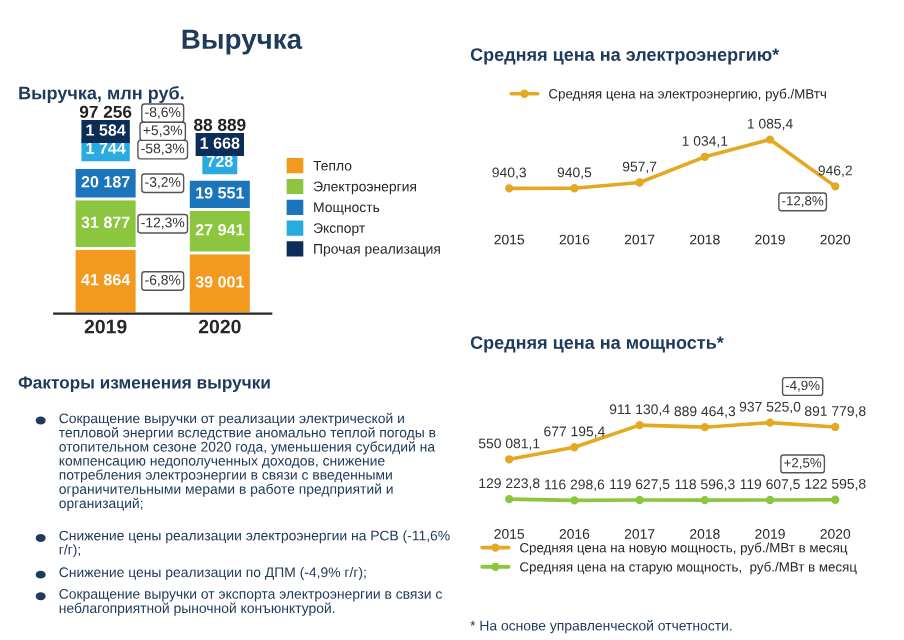 The image size is (904, 640). I want to click on text: Выручка, so click(242, 42).